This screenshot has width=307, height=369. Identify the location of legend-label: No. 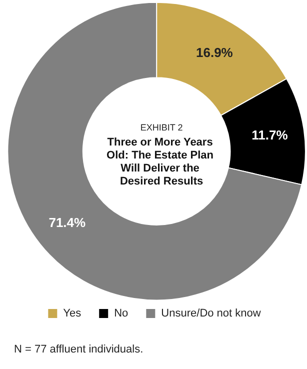
(121, 314).